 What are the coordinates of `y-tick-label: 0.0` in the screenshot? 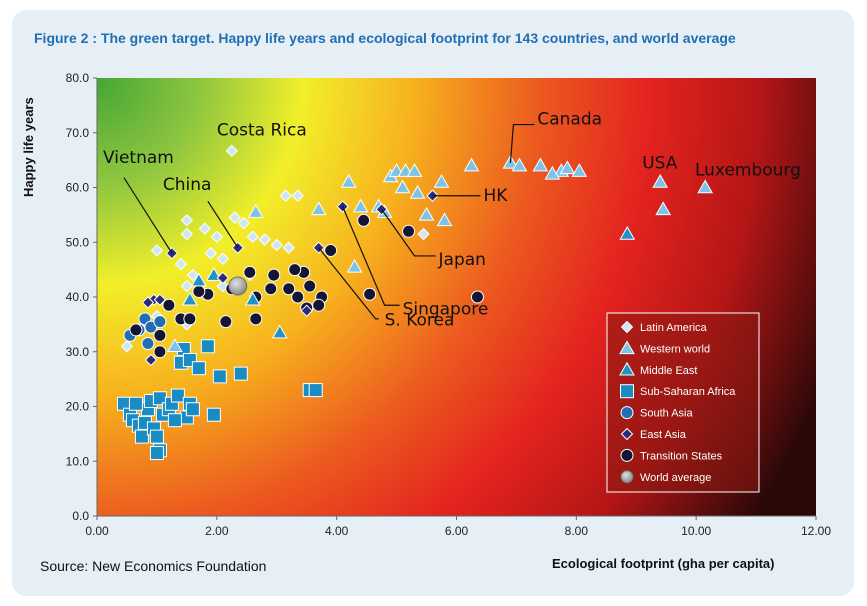 It's located at (80, 516).